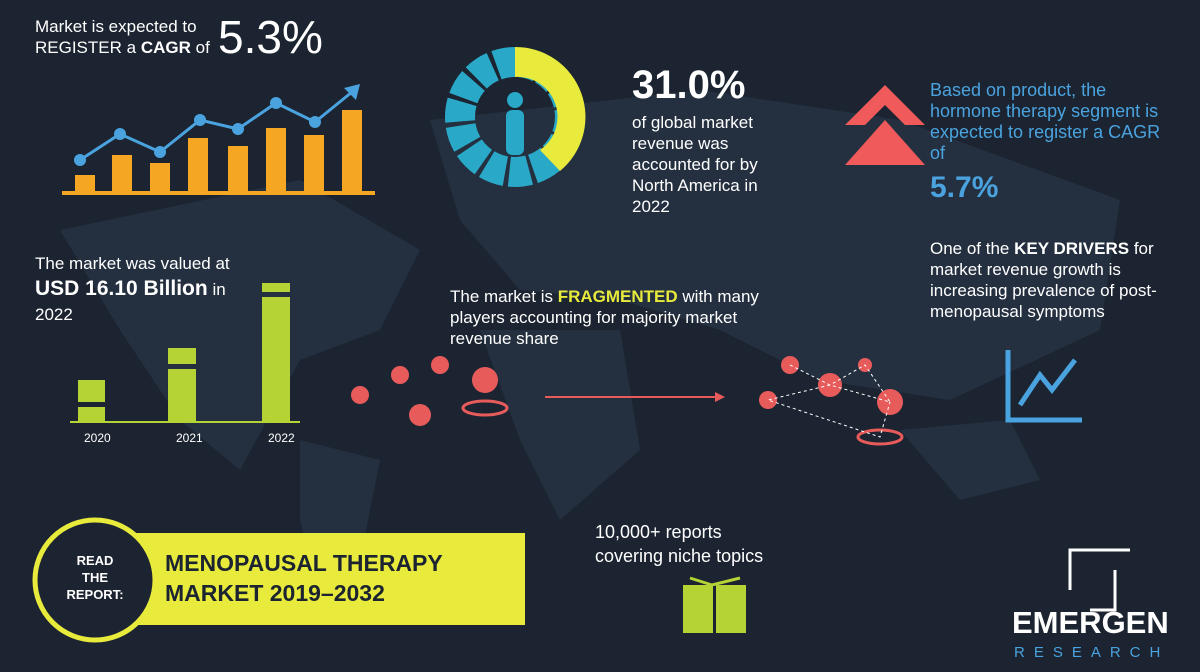 The width and height of the screenshot is (1200, 672). Describe the element at coordinates (218, 139) in the screenshot. I see `orange-chart` at that location.